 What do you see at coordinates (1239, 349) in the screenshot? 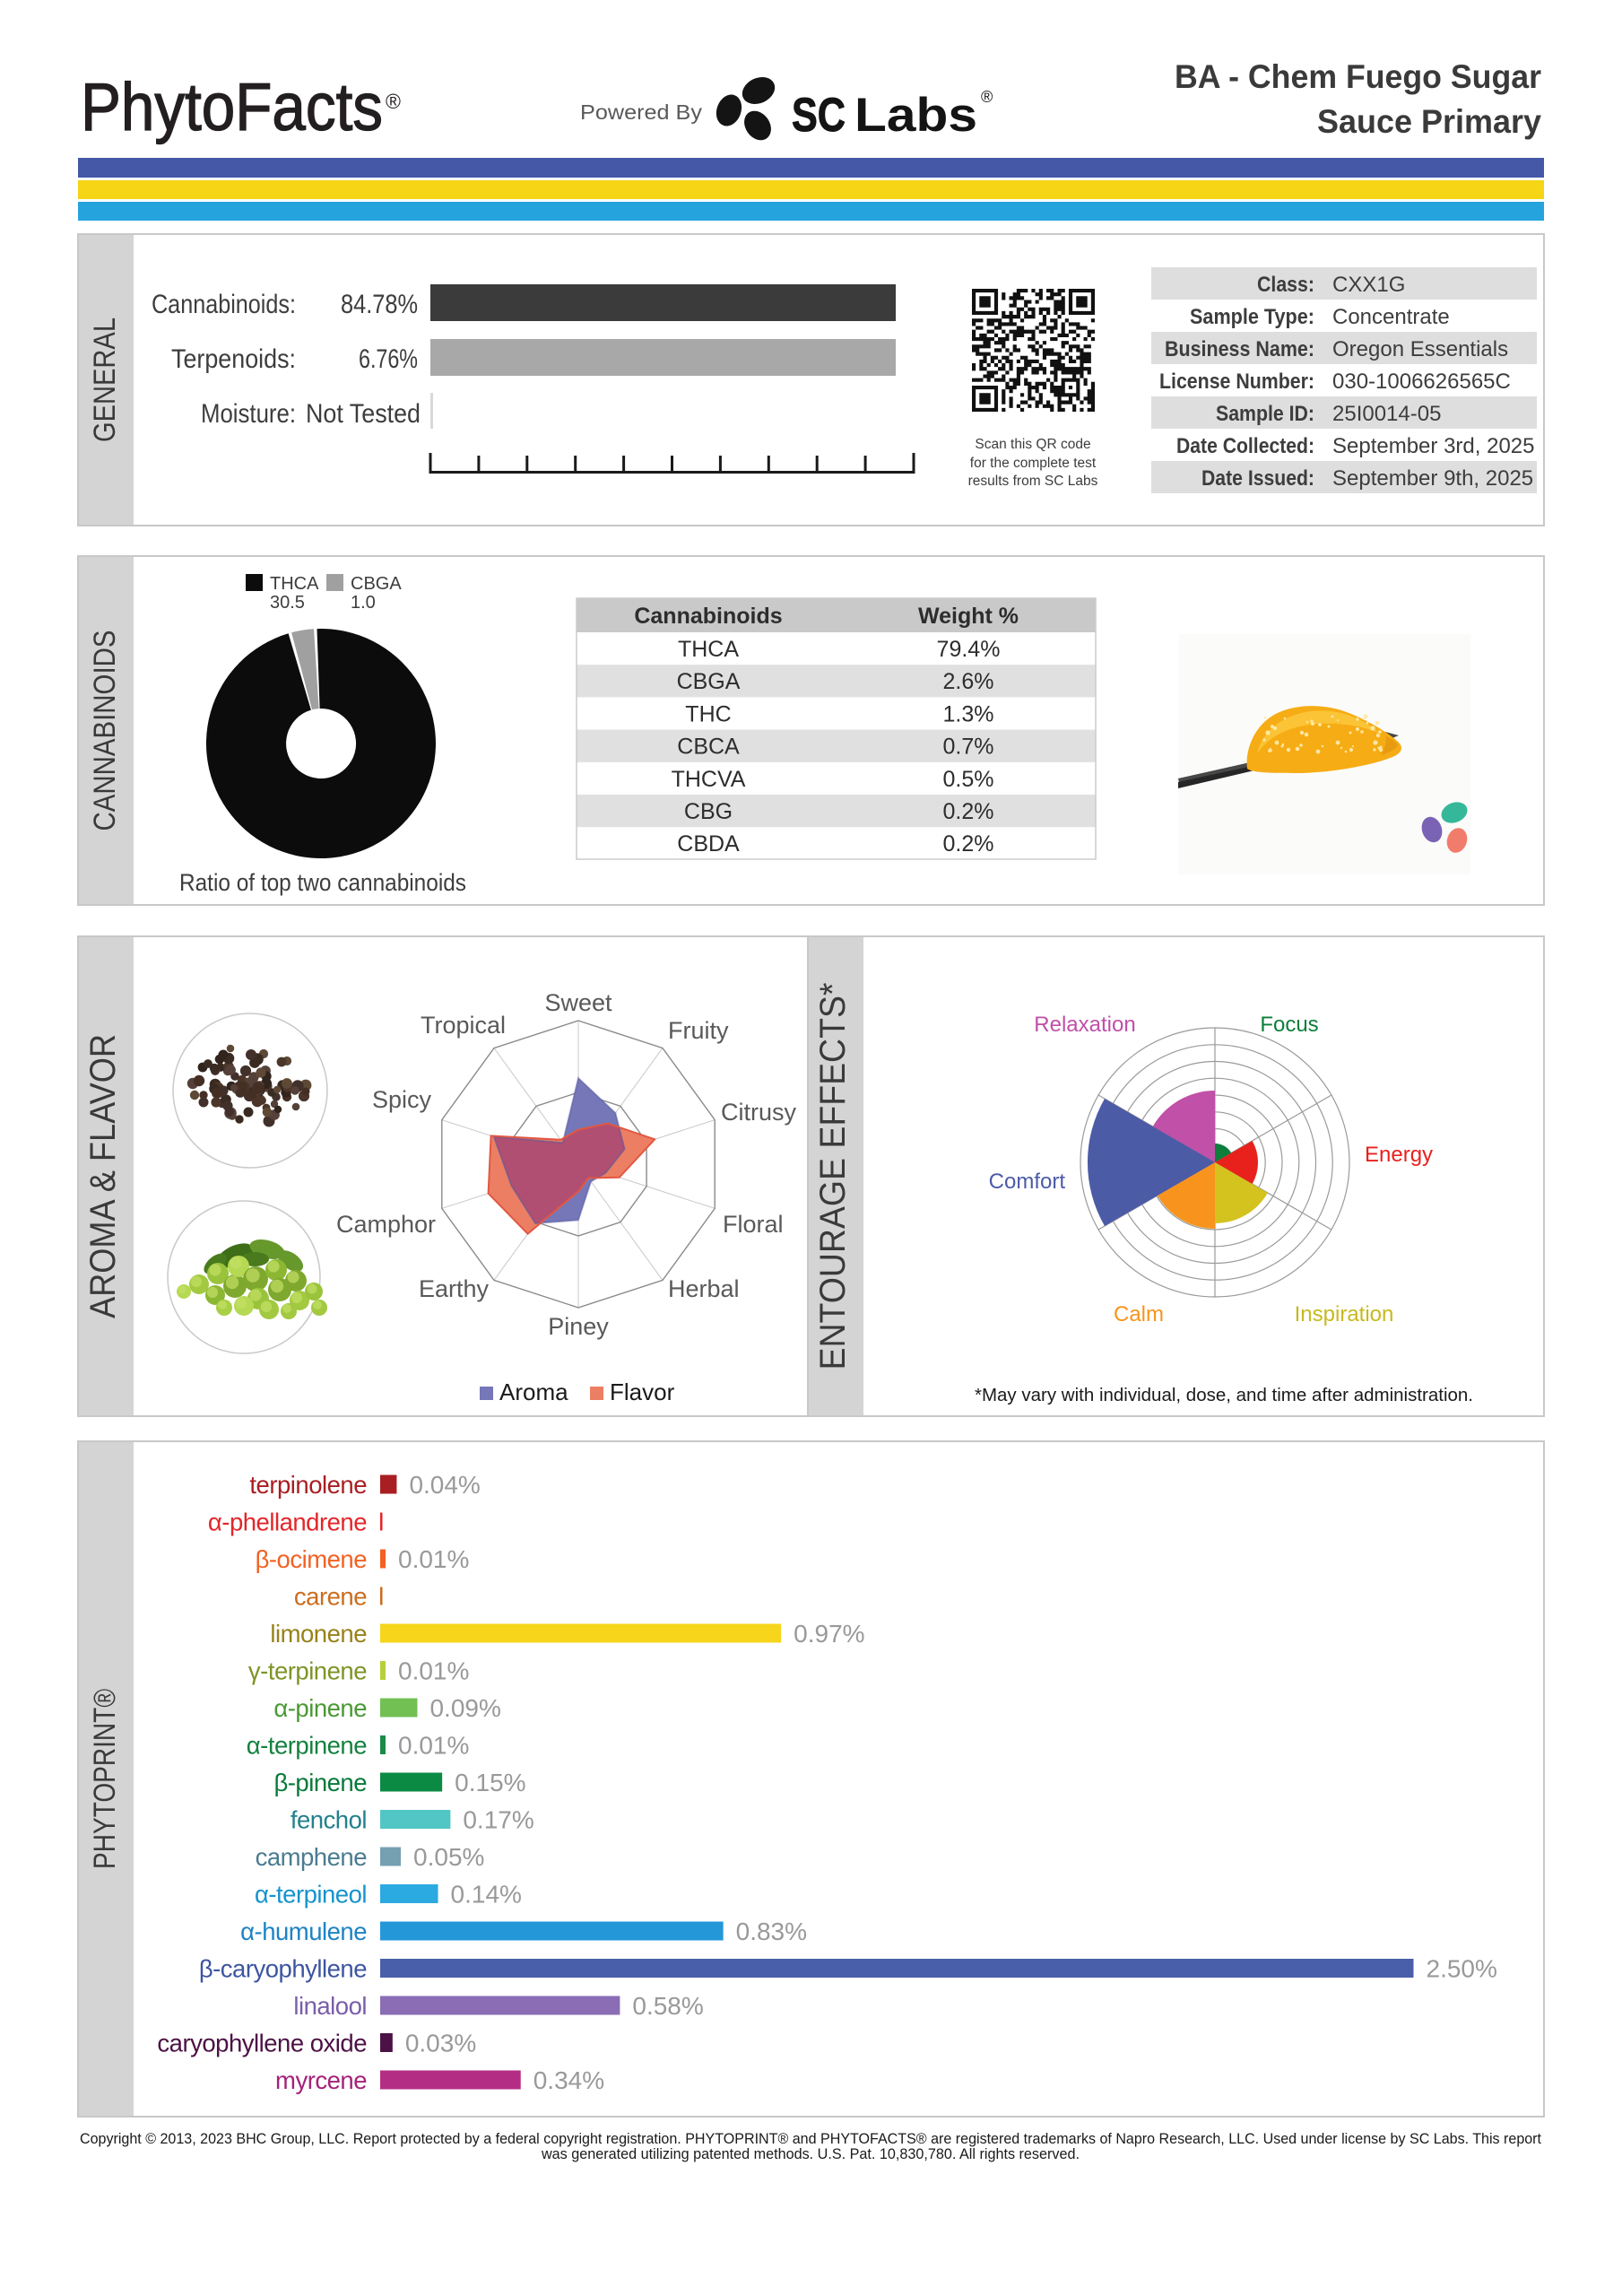
I see `svg-text: Business Name:` at bounding box center [1239, 349].